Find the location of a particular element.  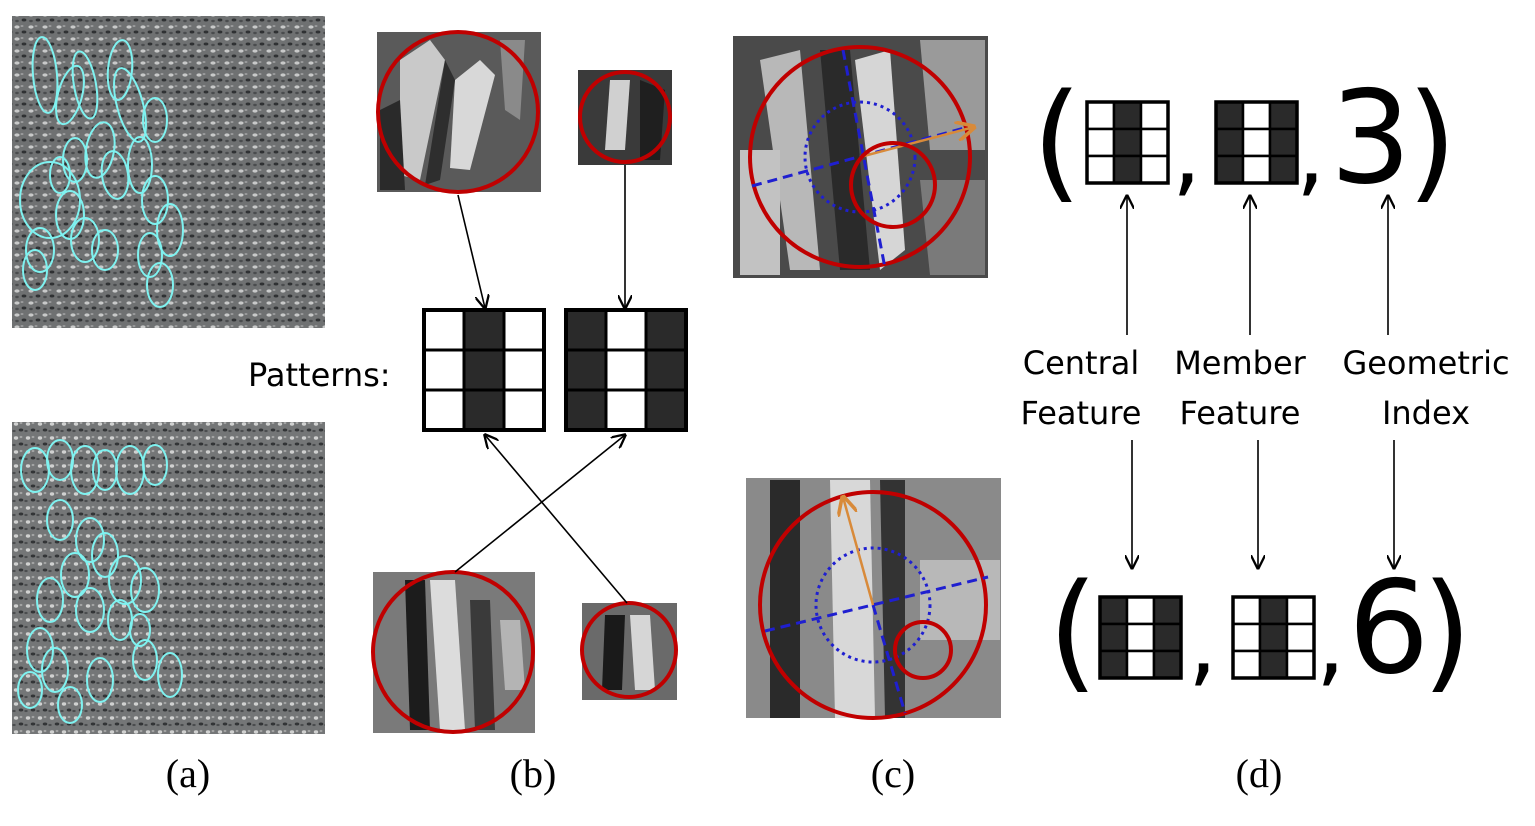

caption-geometric-line1: Geometric is located at coordinates (1425, 363).